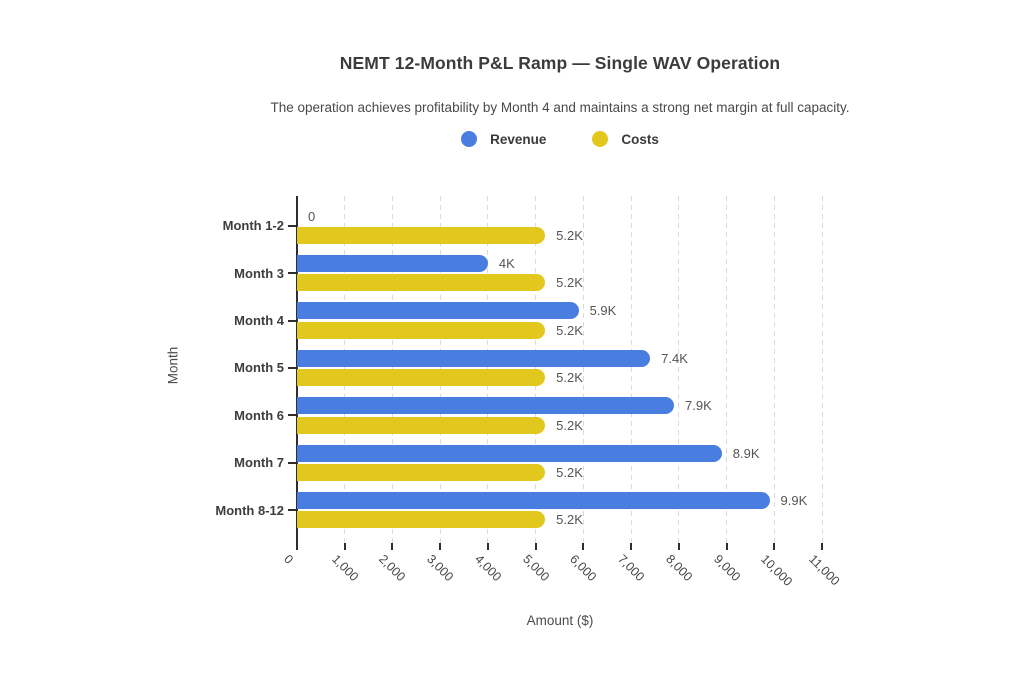 The width and height of the screenshot is (1024, 683). I want to click on x-tick-label: 10,000, so click(777, 570).